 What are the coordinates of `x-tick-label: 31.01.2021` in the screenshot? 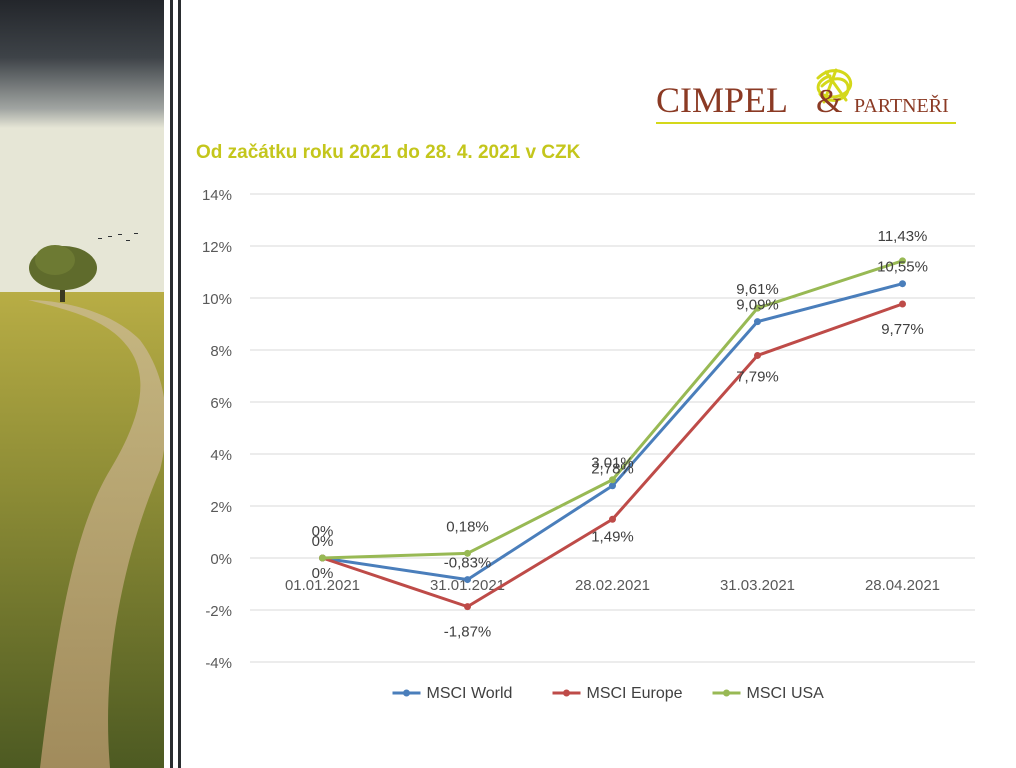 It's located at (467, 585).